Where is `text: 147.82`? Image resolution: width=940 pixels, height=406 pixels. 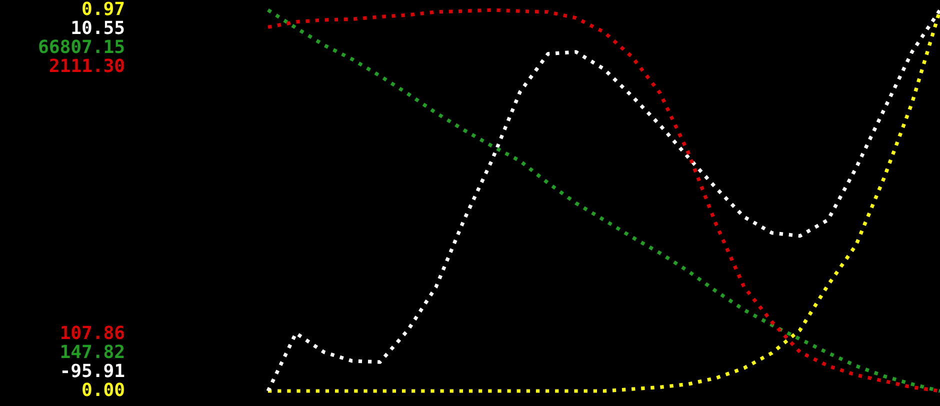 text: 147.82 is located at coordinates (92, 351).